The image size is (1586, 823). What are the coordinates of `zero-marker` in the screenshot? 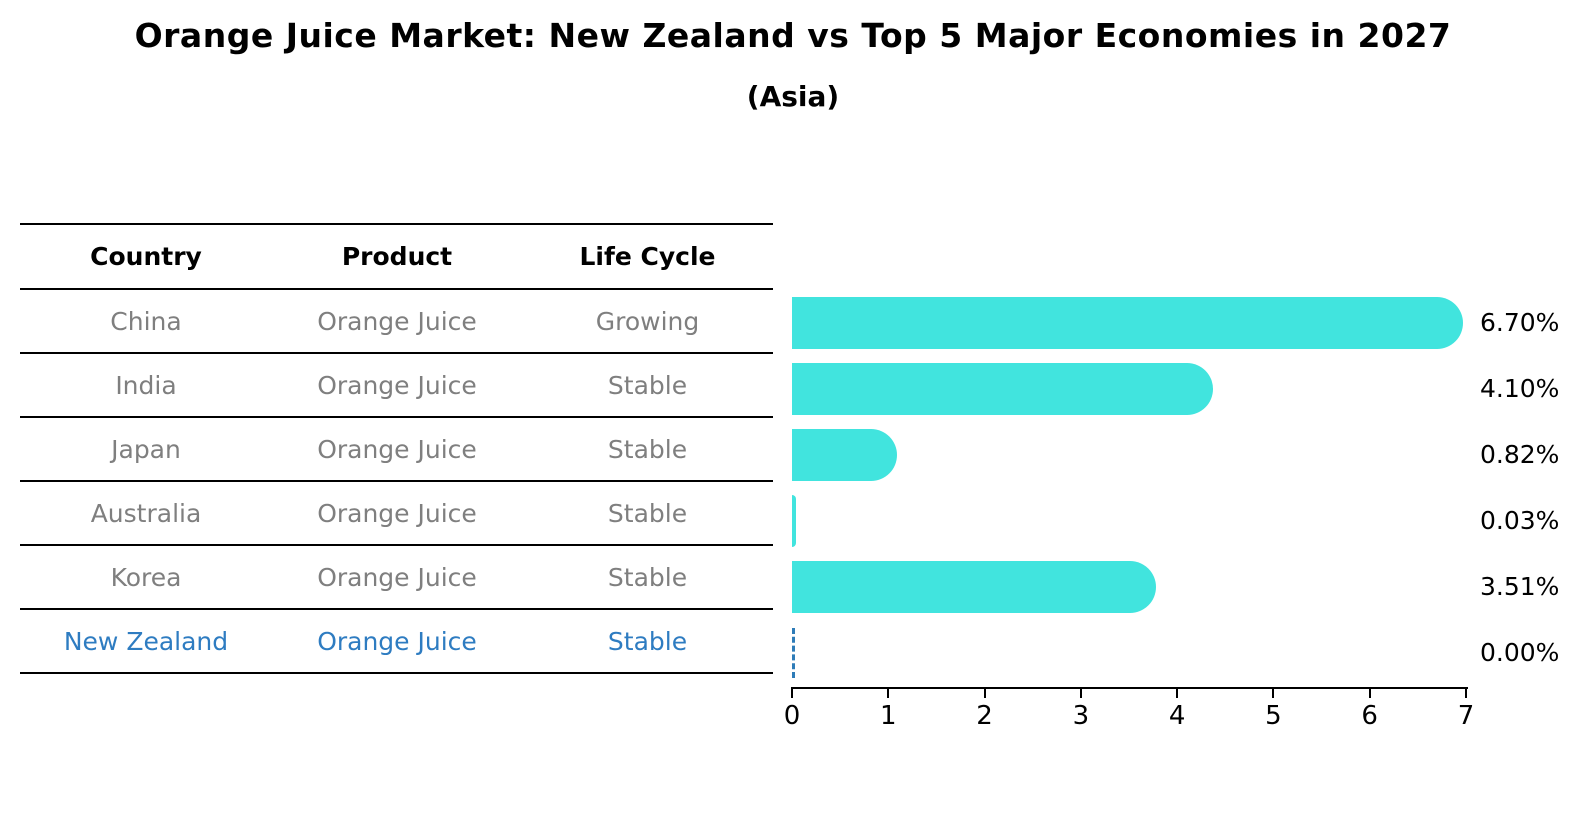 It's located at (793, 653).